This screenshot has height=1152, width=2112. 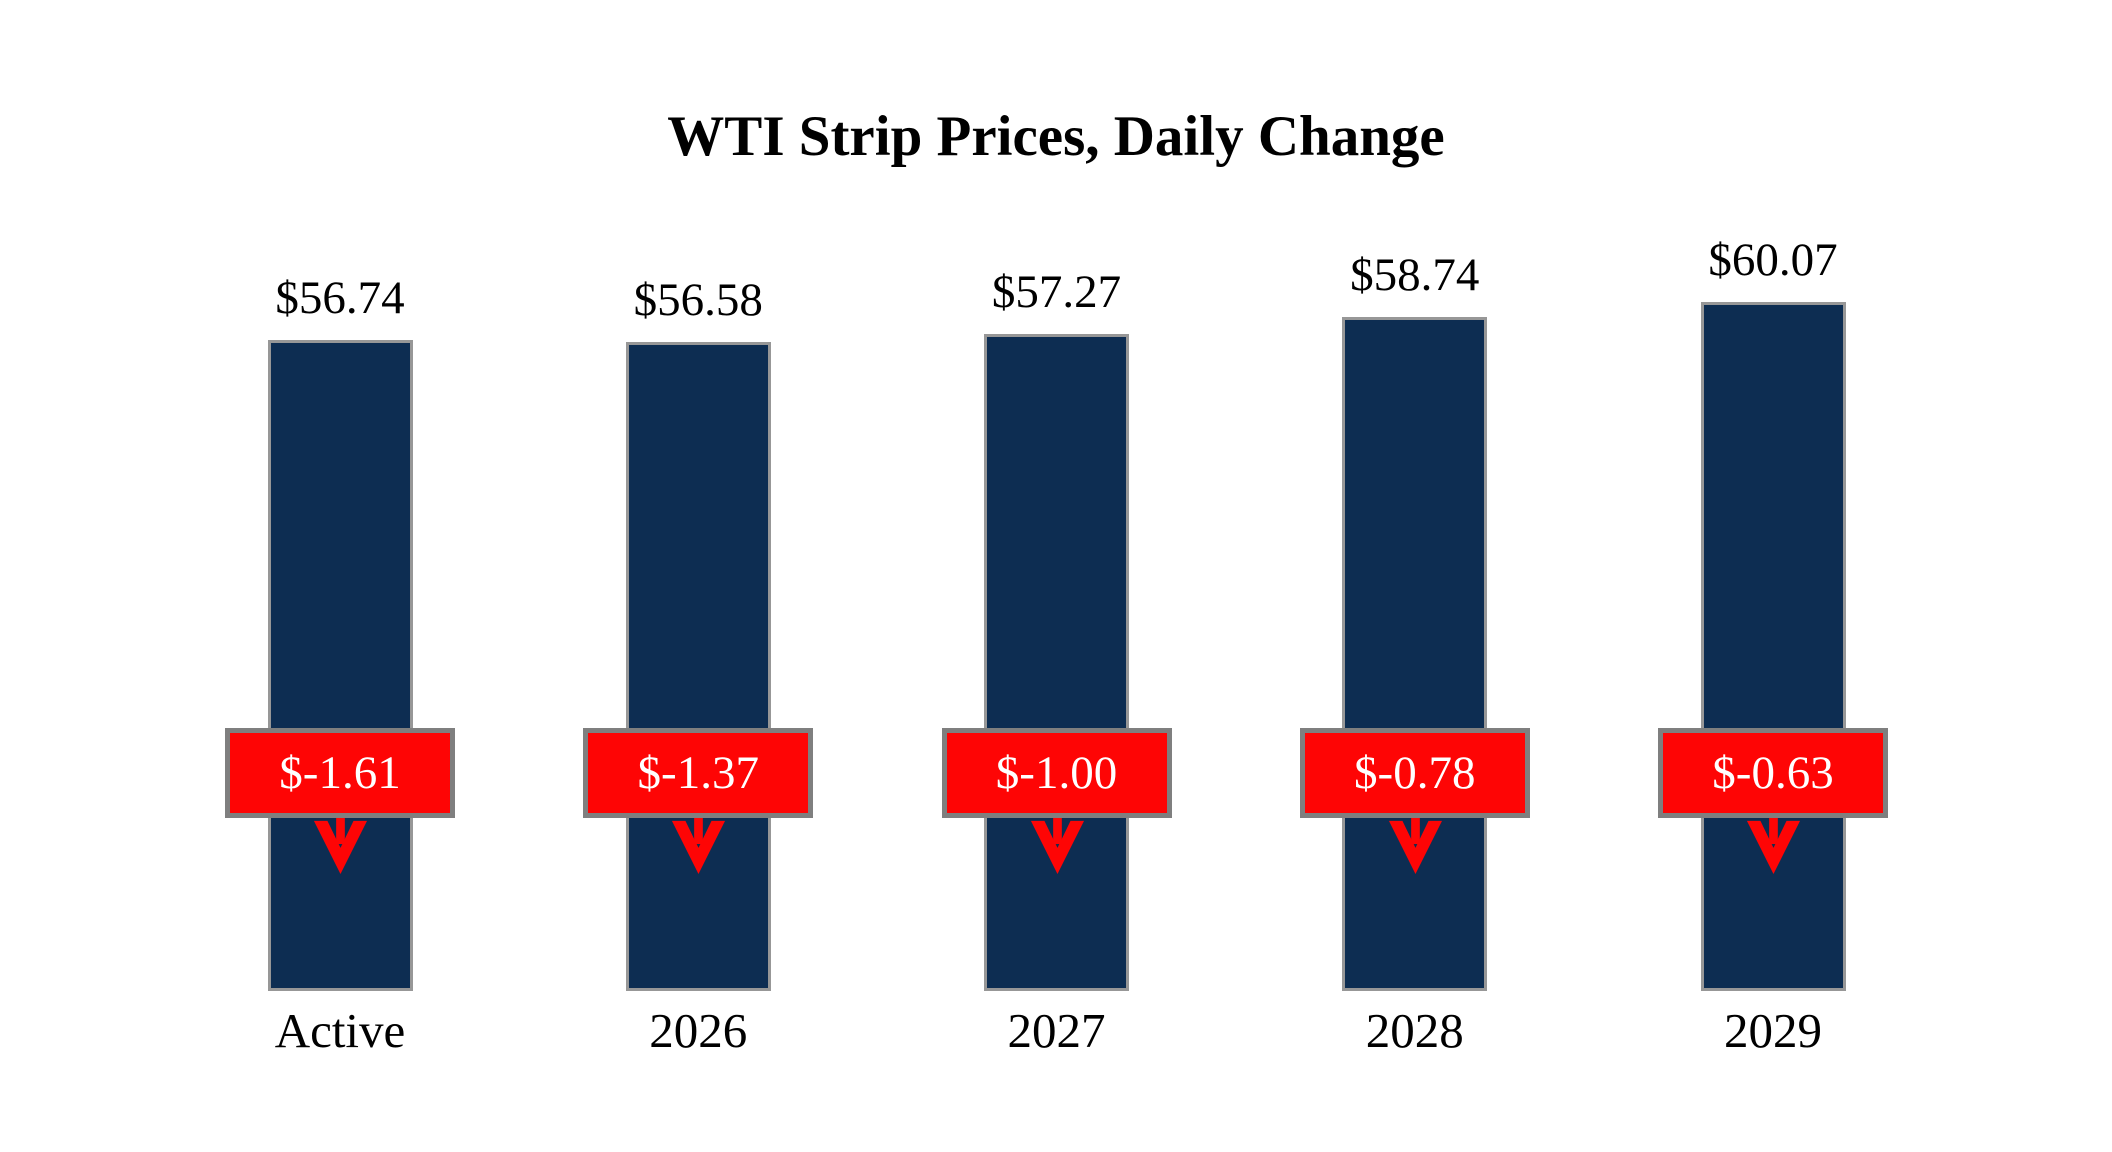 I want to click on price-value-label: $56.74, so click(x=340, y=298).